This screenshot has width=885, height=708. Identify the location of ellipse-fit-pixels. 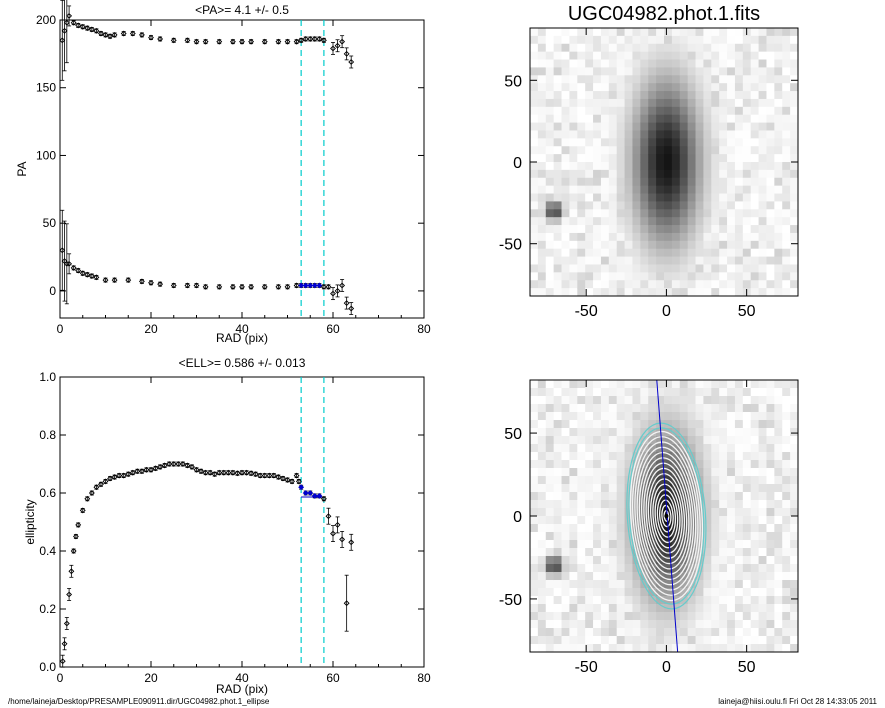
(664, 516).